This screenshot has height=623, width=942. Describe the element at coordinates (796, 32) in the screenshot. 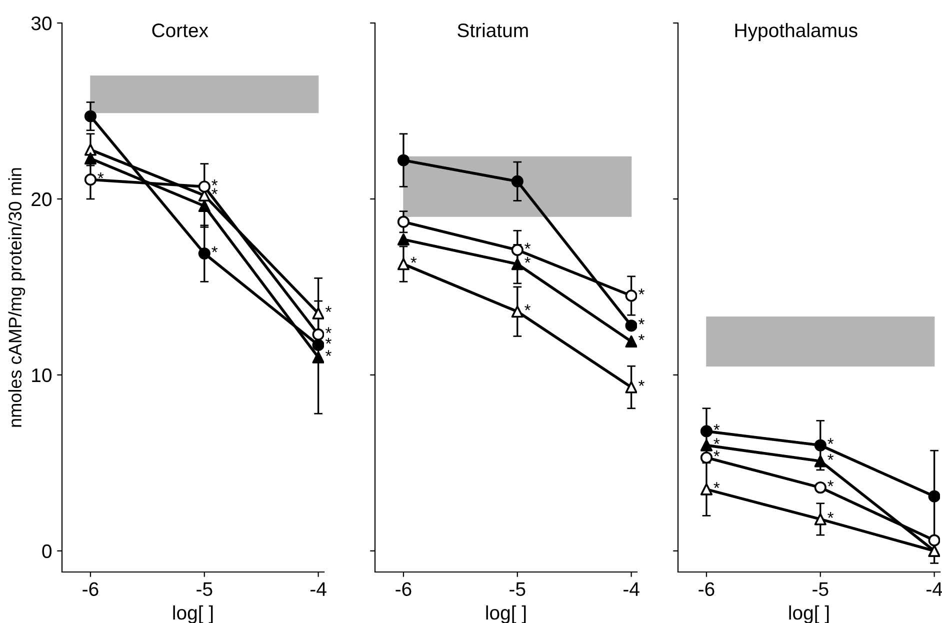

I see `chart-title: Hypothalamus` at that location.